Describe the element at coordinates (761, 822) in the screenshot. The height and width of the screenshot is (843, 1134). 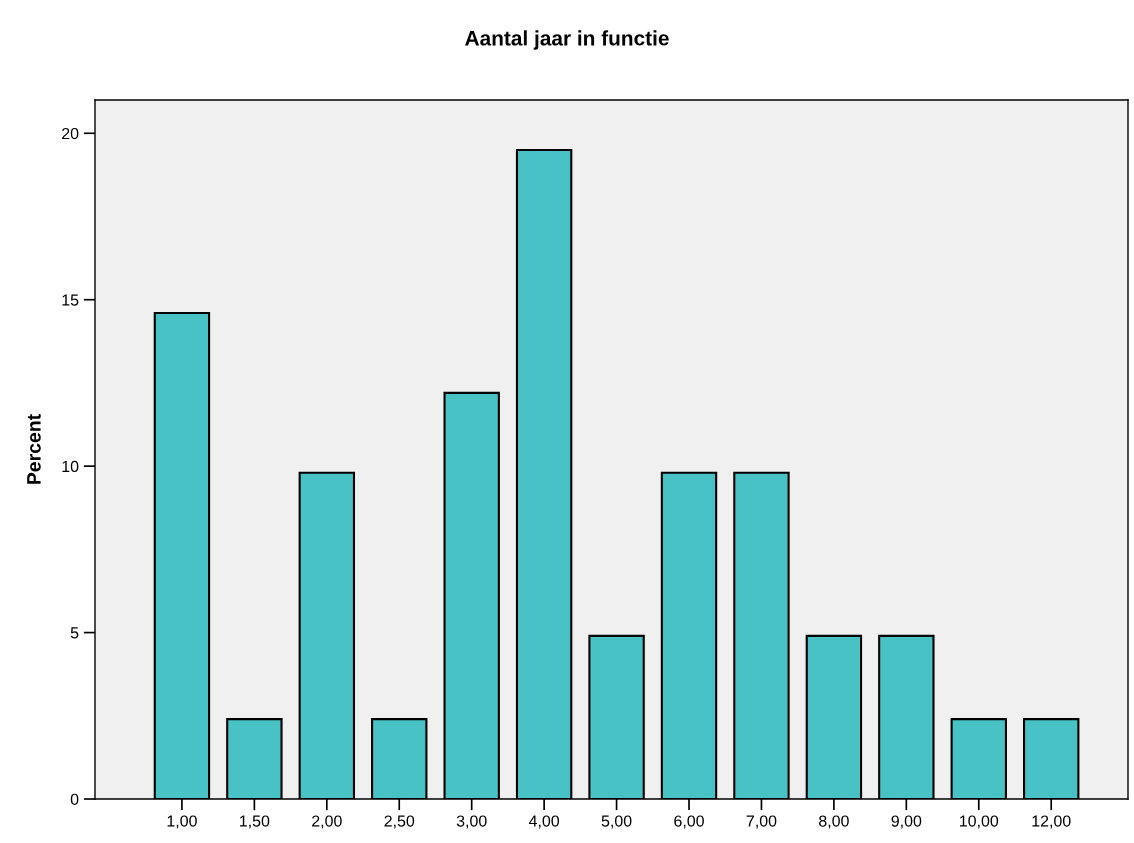
I see `x-tick-label: 7,00` at that location.